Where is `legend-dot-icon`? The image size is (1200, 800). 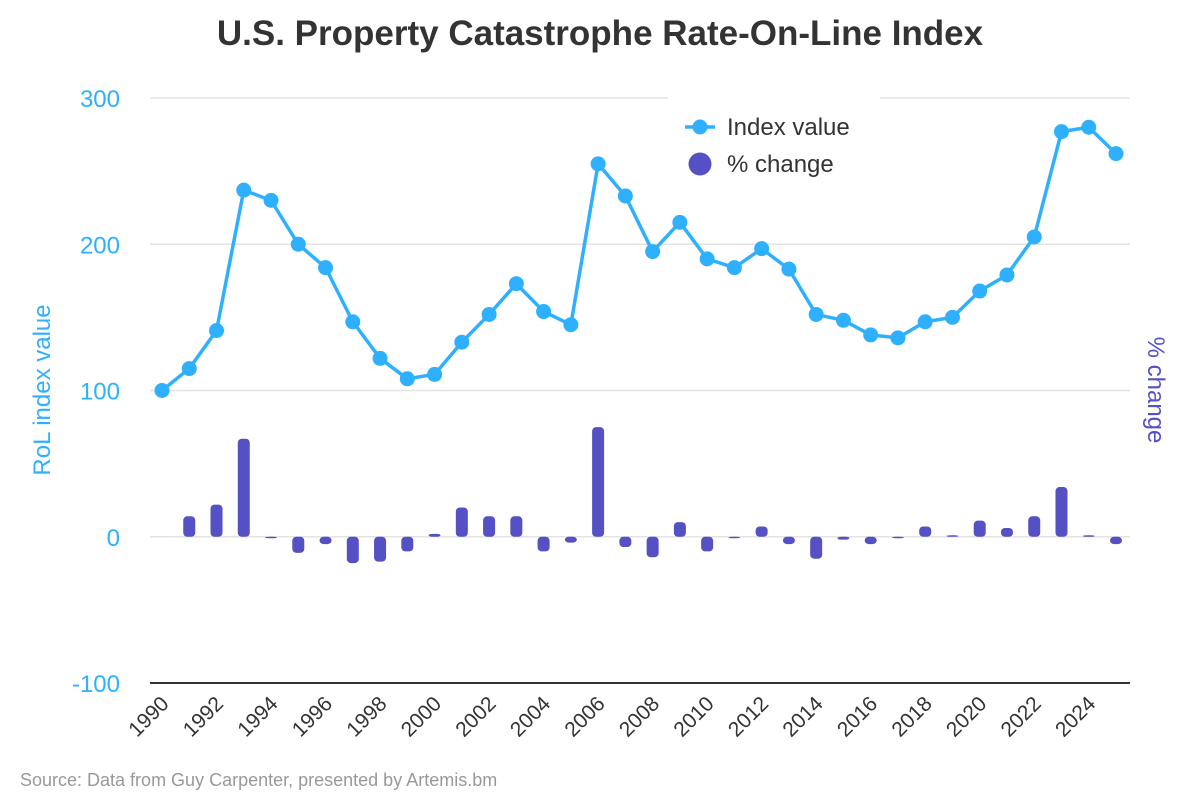 legend-dot-icon is located at coordinates (700, 164).